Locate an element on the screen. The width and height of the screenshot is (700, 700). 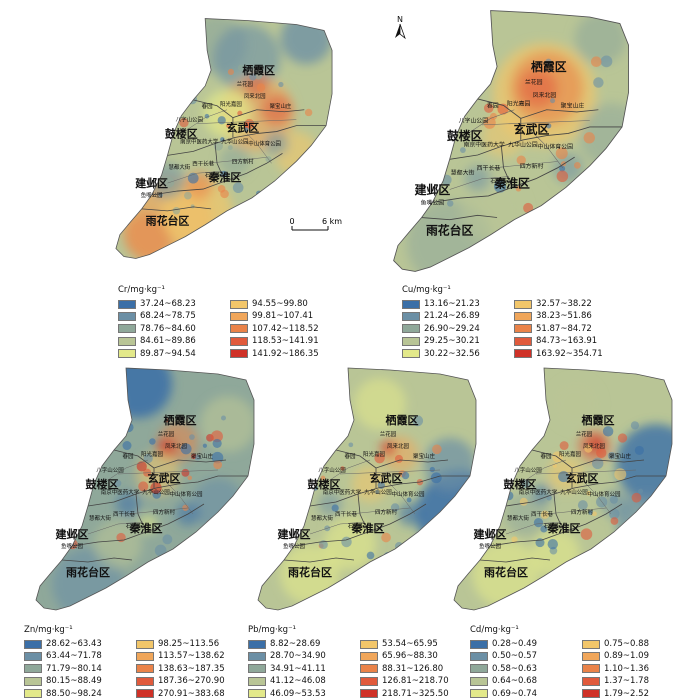
legend-range: 218.71~325.50 is located at coordinates (415, 693).